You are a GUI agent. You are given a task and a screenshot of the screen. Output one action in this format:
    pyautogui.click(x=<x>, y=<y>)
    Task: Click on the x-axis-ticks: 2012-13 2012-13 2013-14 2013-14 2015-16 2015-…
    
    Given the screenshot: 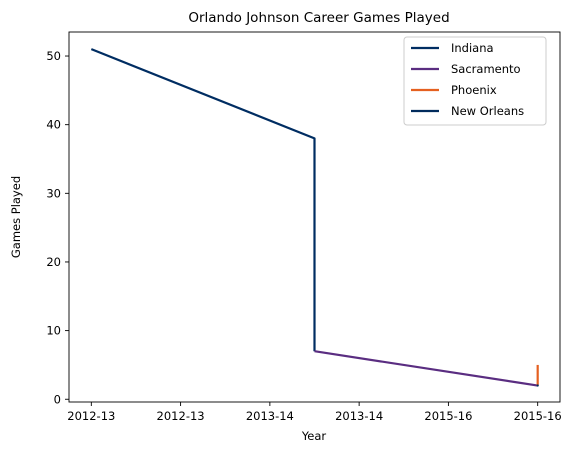 What is the action you would take?
    pyautogui.click(x=314, y=412)
    